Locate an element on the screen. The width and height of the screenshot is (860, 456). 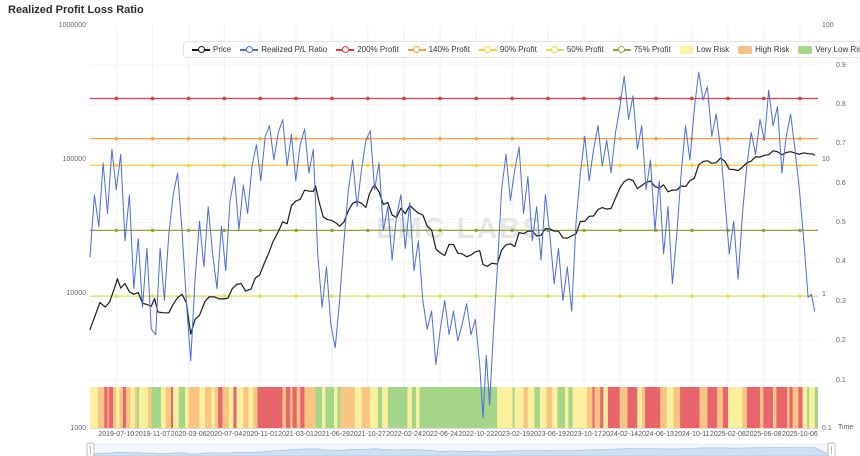
legend-item-200-profit: 200% Profit is located at coordinates (367, 49).